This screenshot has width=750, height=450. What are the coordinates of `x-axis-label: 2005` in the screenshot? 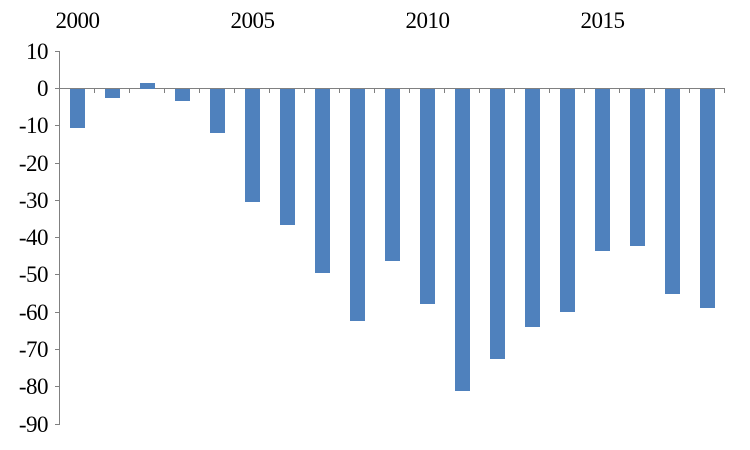 It's located at (253, 20).